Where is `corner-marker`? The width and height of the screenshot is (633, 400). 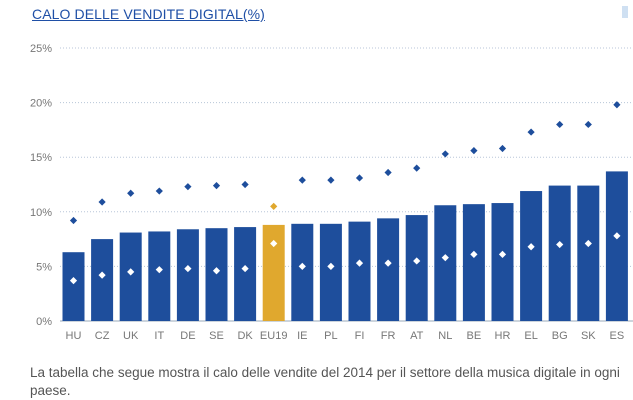
corner-marker is located at coordinates (625, 12).